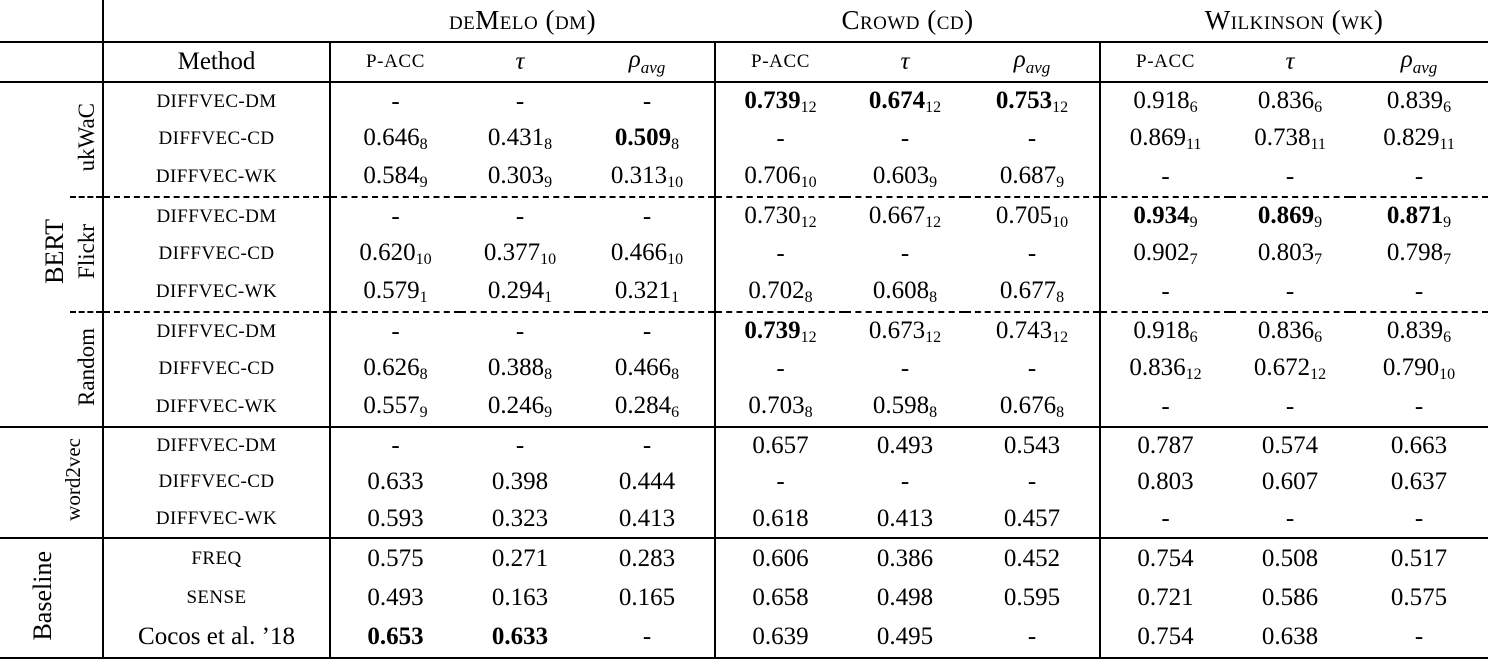  I want to click on metric-cell: 0.633, so click(395, 482).